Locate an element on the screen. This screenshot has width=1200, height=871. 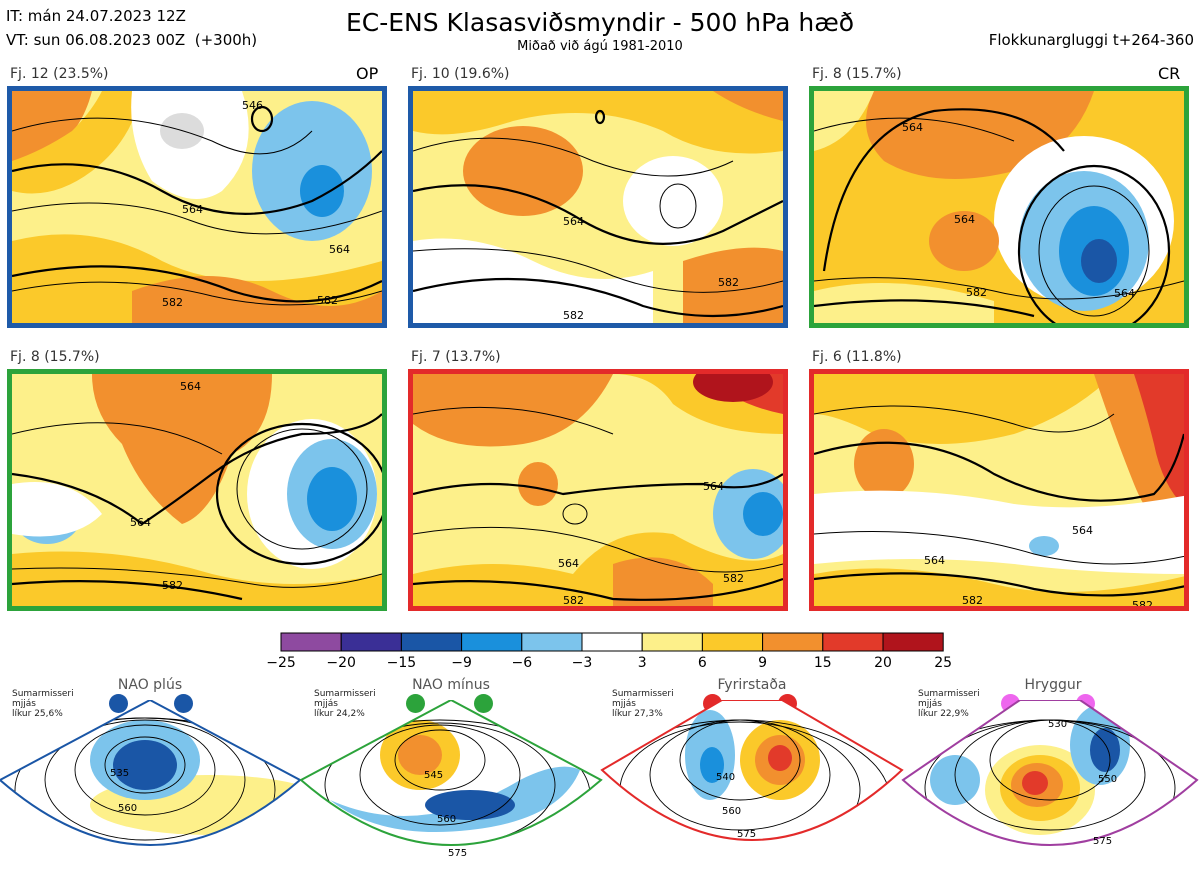
regime-3-note: Sumarmisseri mjjás líkur 27,3% is located at coordinates (643, 704).